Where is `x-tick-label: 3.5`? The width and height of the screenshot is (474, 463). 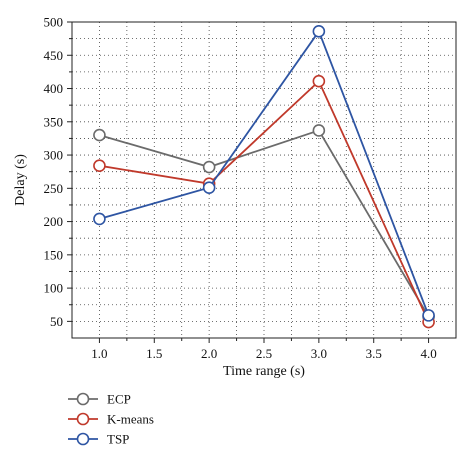 x-tick-label: 3.5 is located at coordinates (374, 353).